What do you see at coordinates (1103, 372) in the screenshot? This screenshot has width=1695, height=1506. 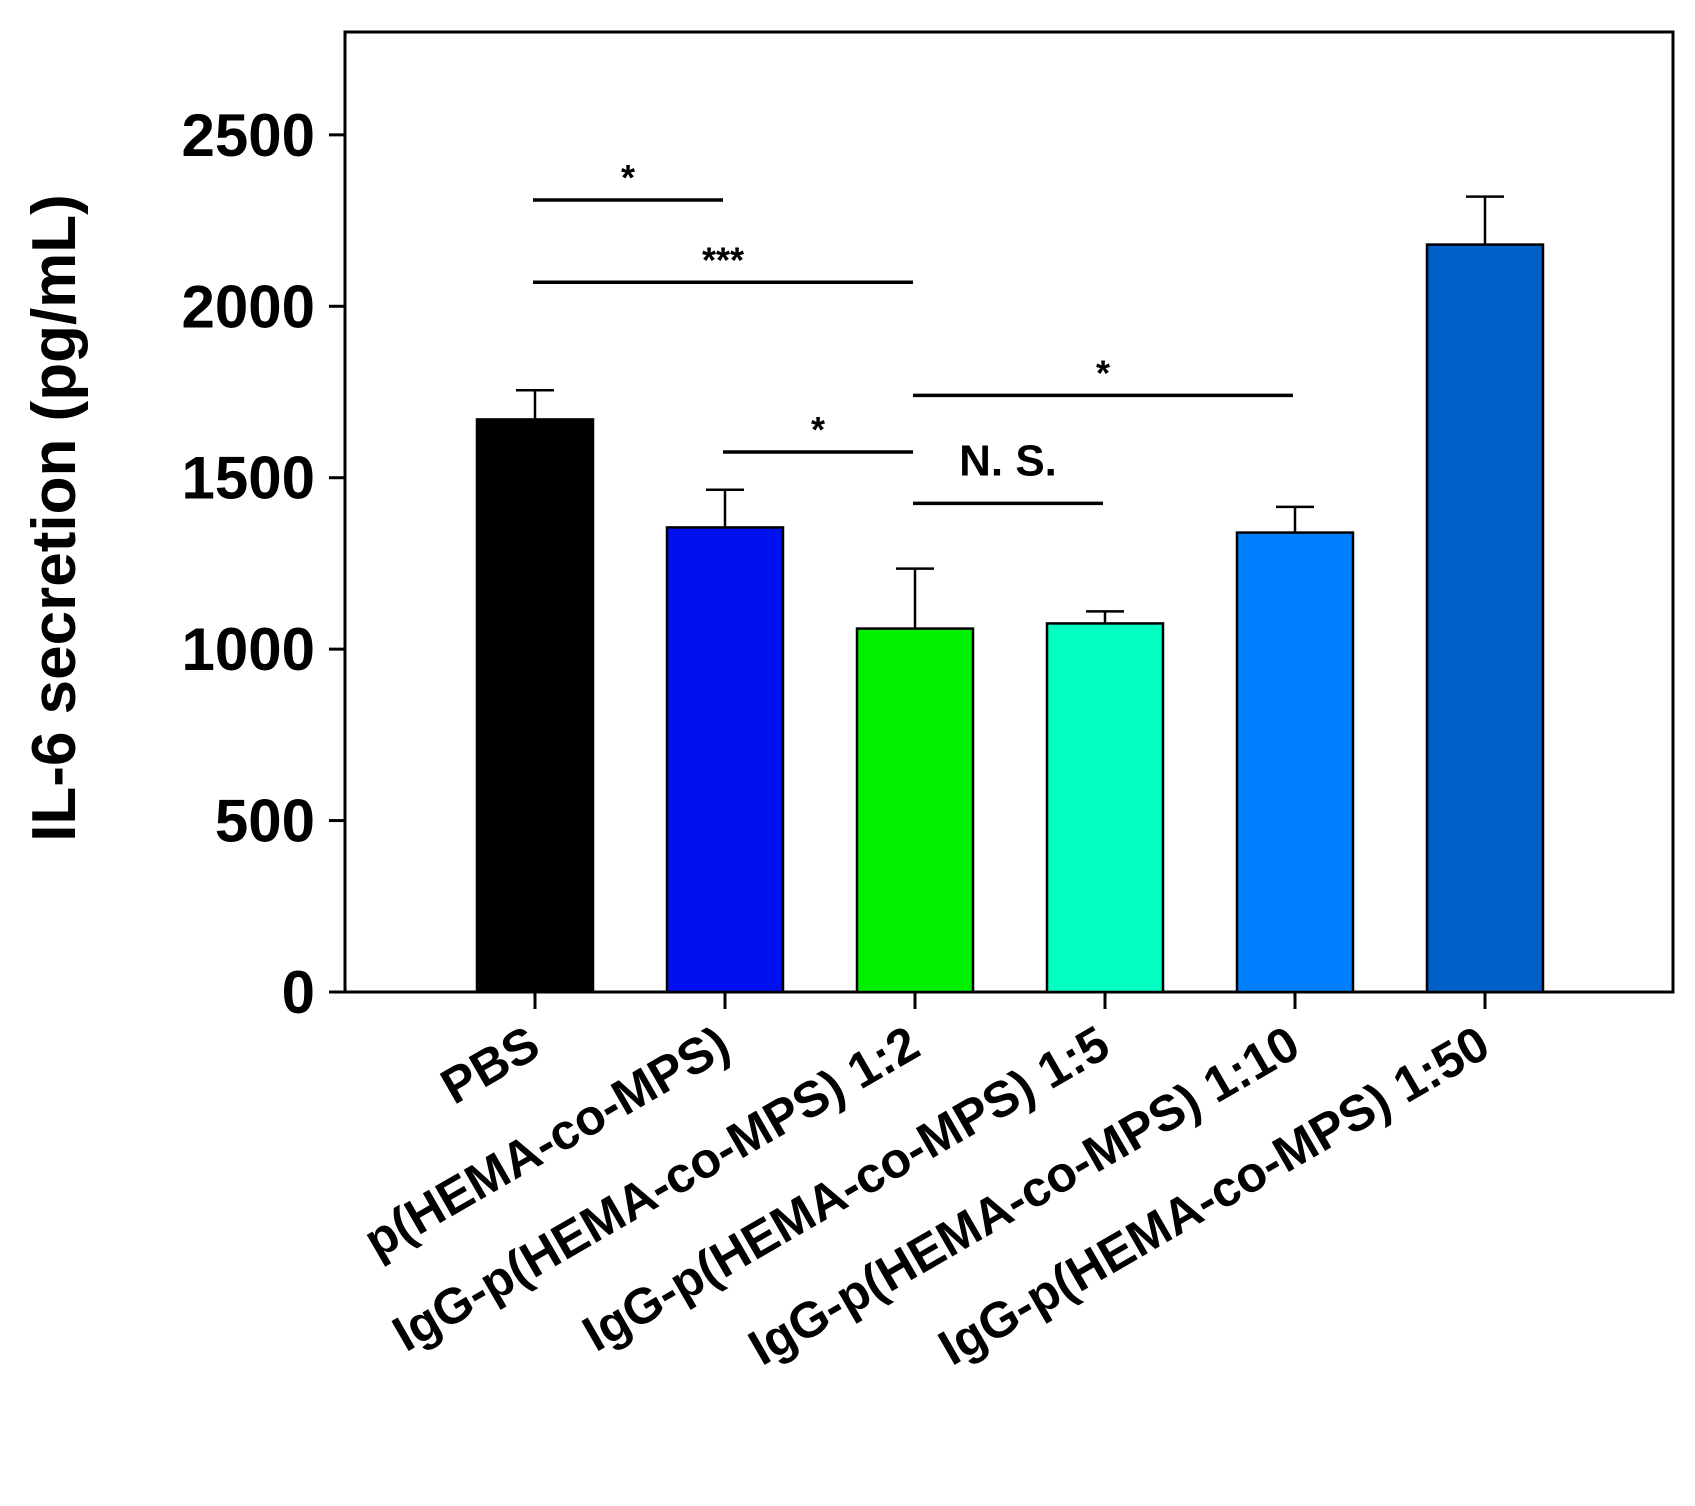 I see `significance-label-4: *` at bounding box center [1103, 372].